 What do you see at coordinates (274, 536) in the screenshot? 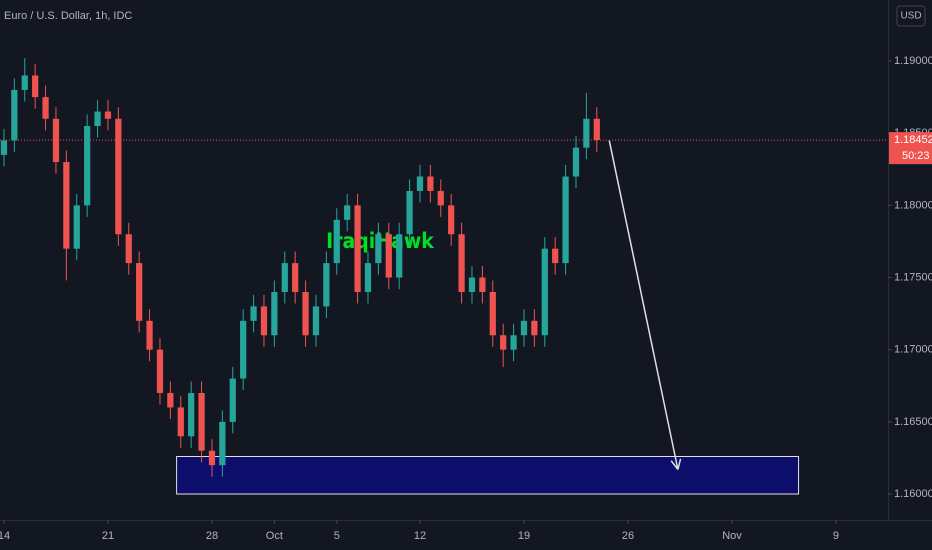
I see `x-tick-label: Oct` at bounding box center [274, 536].